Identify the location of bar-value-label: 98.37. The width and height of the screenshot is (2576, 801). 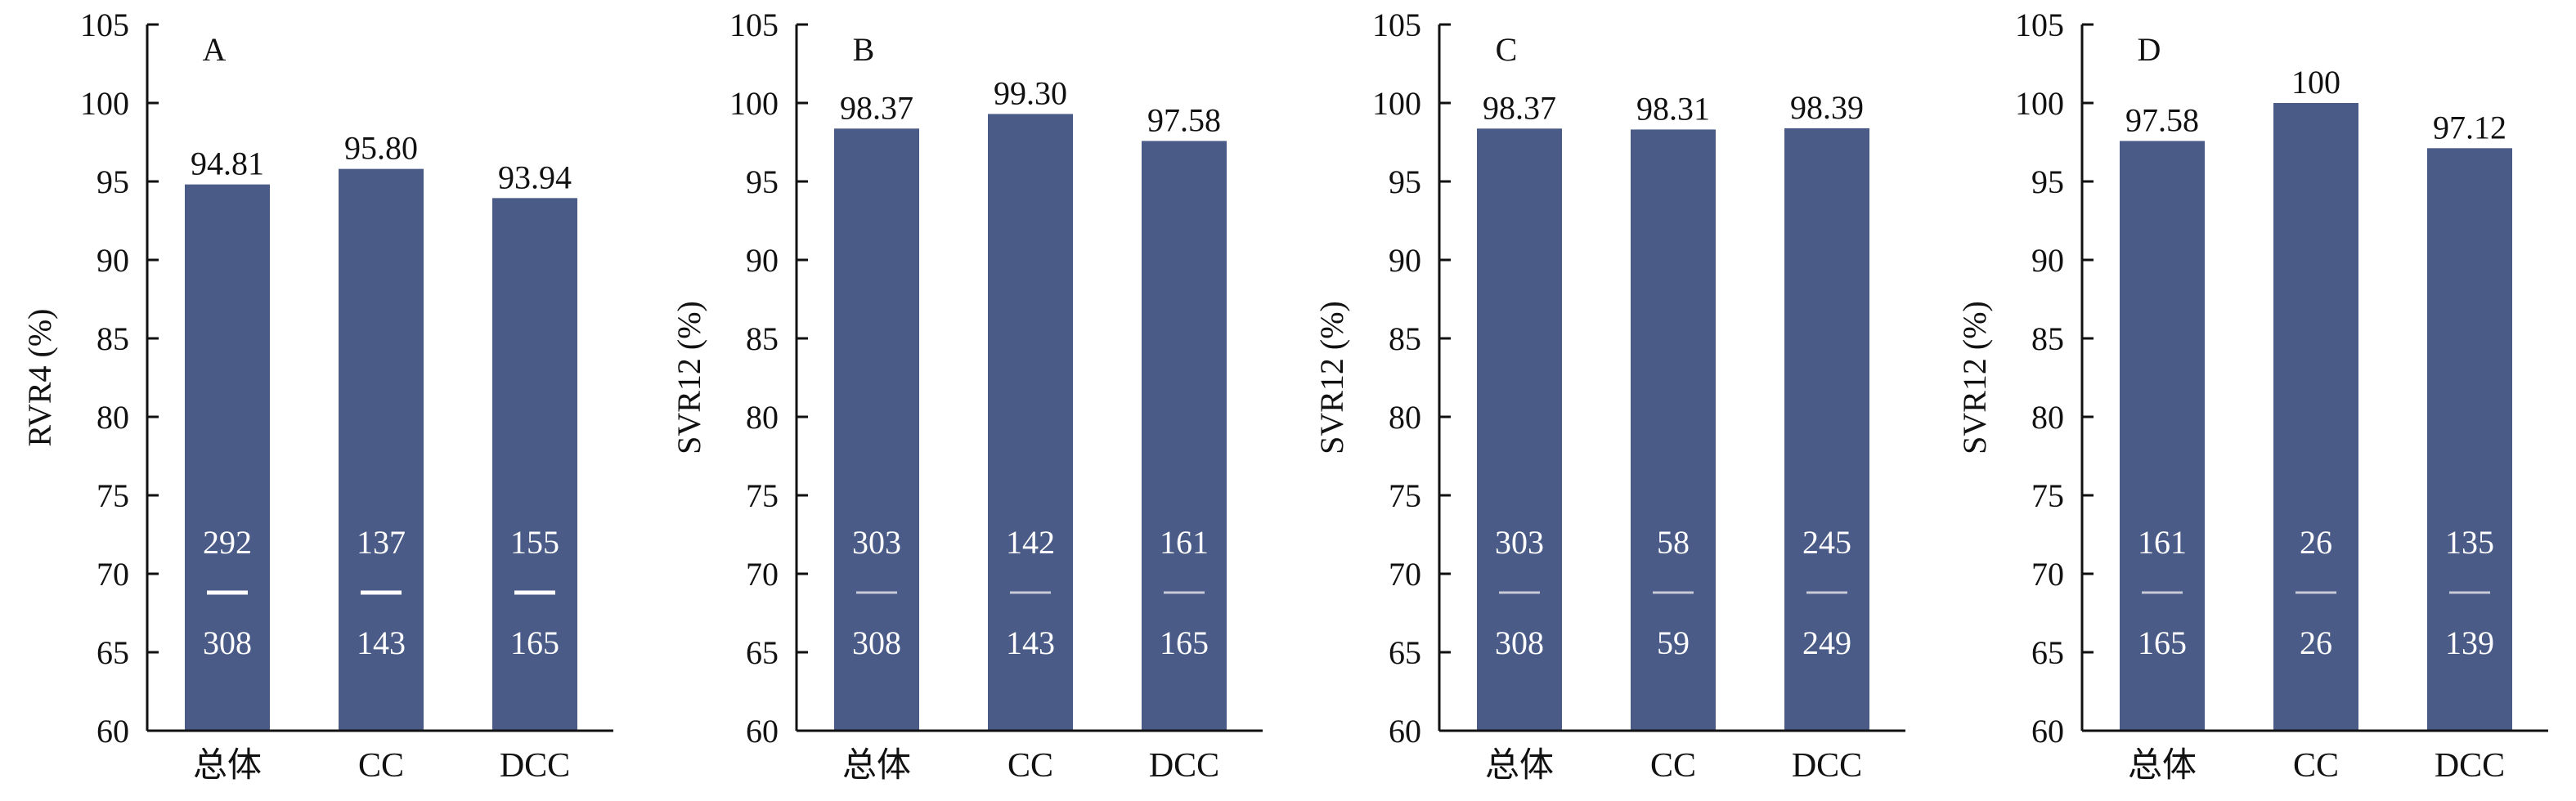
(1519, 108).